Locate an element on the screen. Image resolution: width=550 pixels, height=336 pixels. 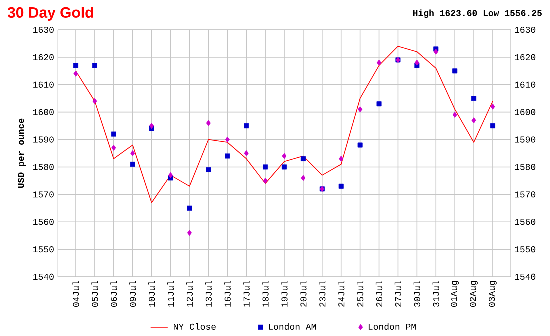
y-tick-label: 1540 is located at coordinates (44, 277).